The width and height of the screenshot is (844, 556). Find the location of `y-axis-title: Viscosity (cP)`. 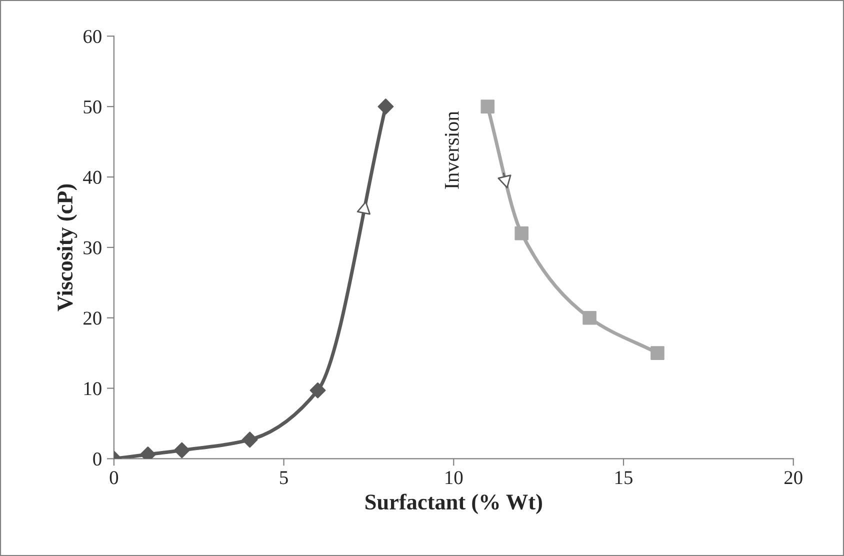

y-axis-title: Viscosity (cP) is located at coordinates (67, 248).